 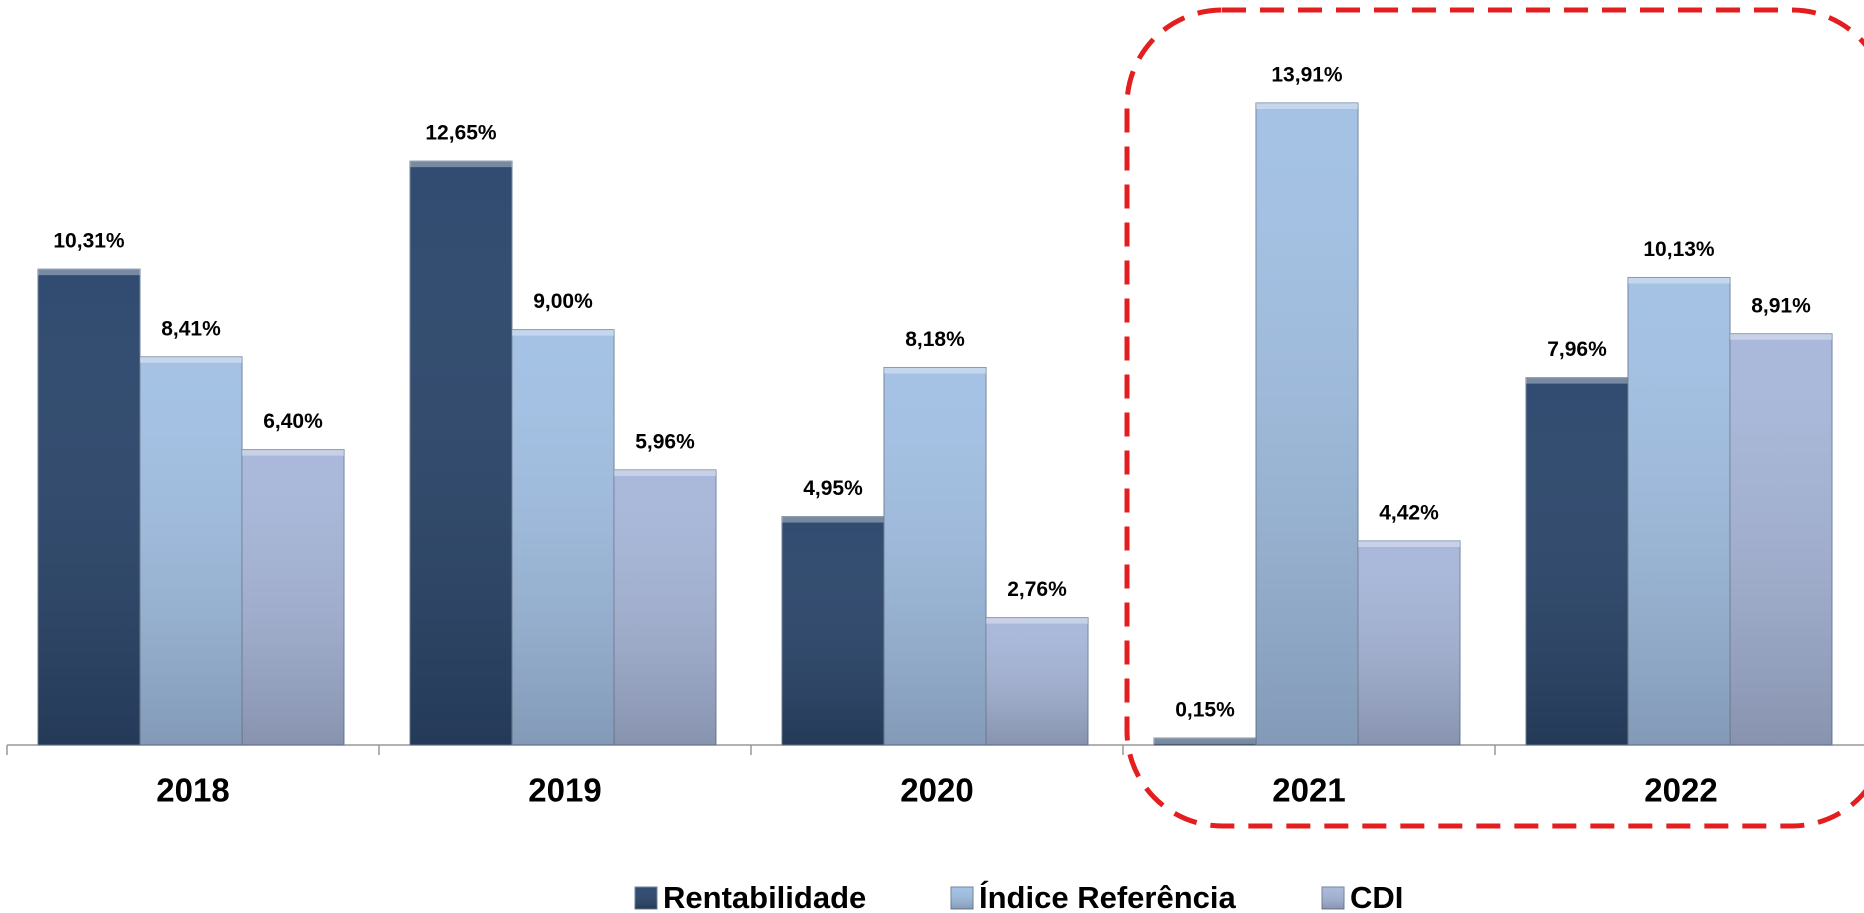 I want to click on legend-label: Índice Referência, so click(x=1107, y=896).